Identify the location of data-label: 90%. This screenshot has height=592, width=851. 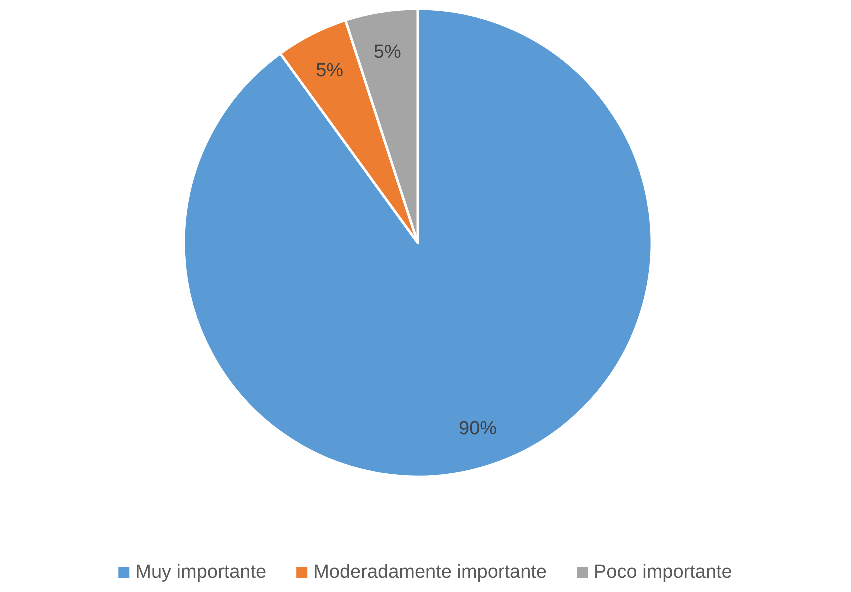
(478, 429).